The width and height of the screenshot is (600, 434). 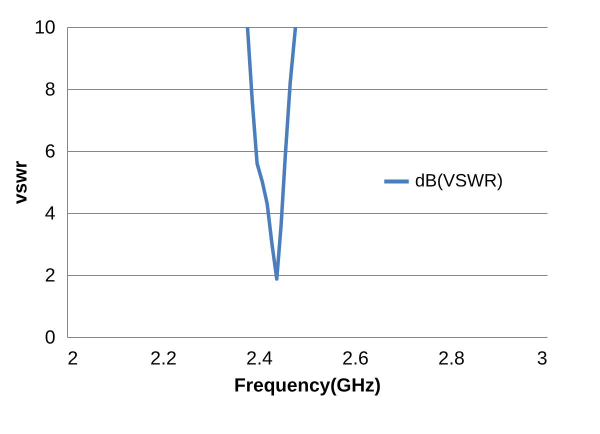 I want to click on x-tick-label: 3, so click(x=542, y=359).